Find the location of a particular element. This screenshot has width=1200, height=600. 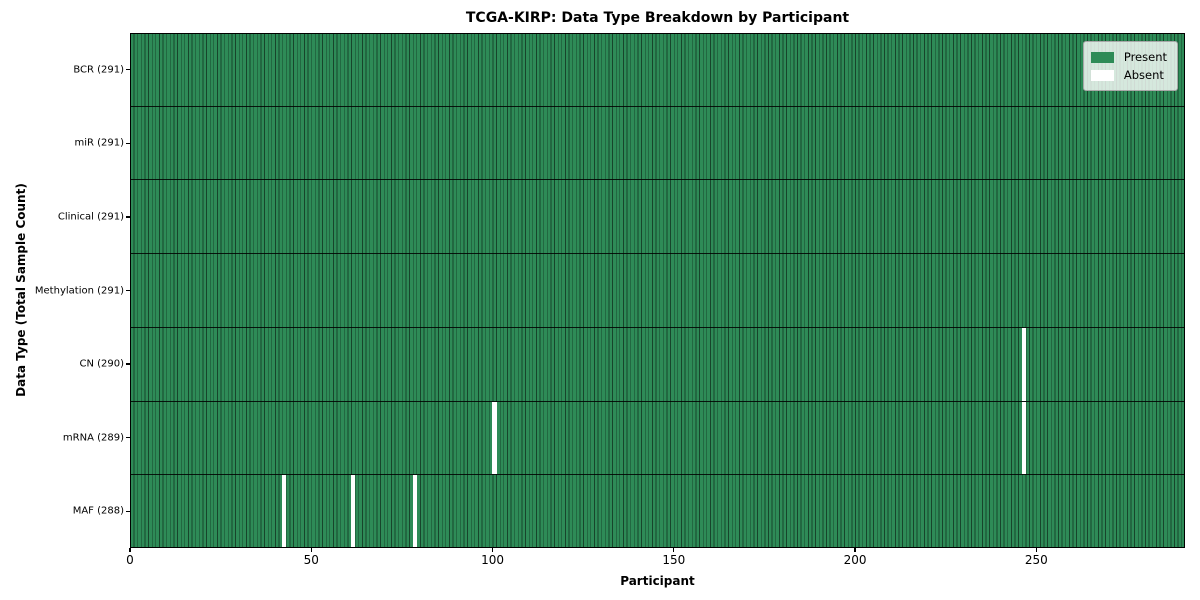

y-tick-label-mir: miR (291) is located at coordinates (99, 143).